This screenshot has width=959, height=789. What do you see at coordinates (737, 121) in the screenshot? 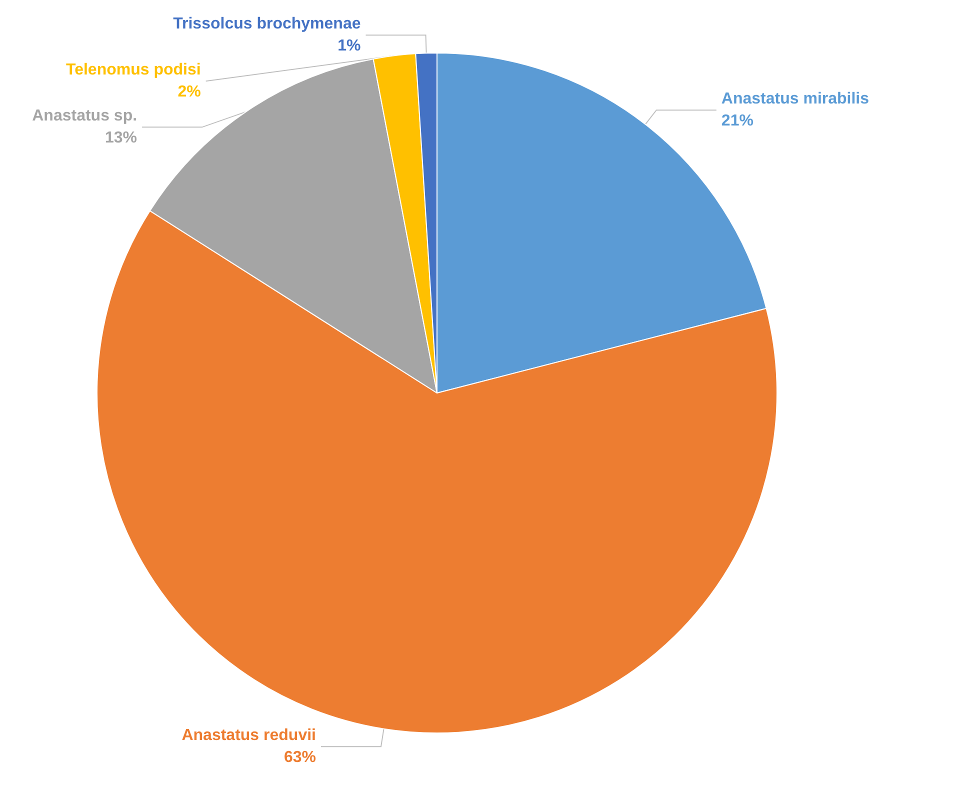
I see `data-label: 21%` at bounding box center [737, 121].